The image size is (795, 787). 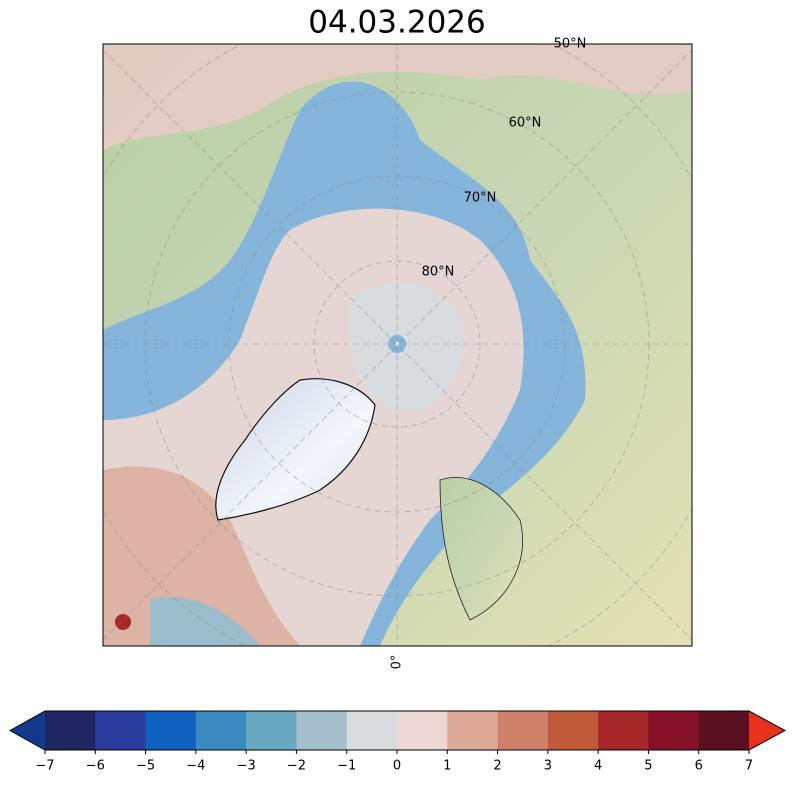 I want to click on colorbar-tick-label: −2, so click(x=296, y=766).